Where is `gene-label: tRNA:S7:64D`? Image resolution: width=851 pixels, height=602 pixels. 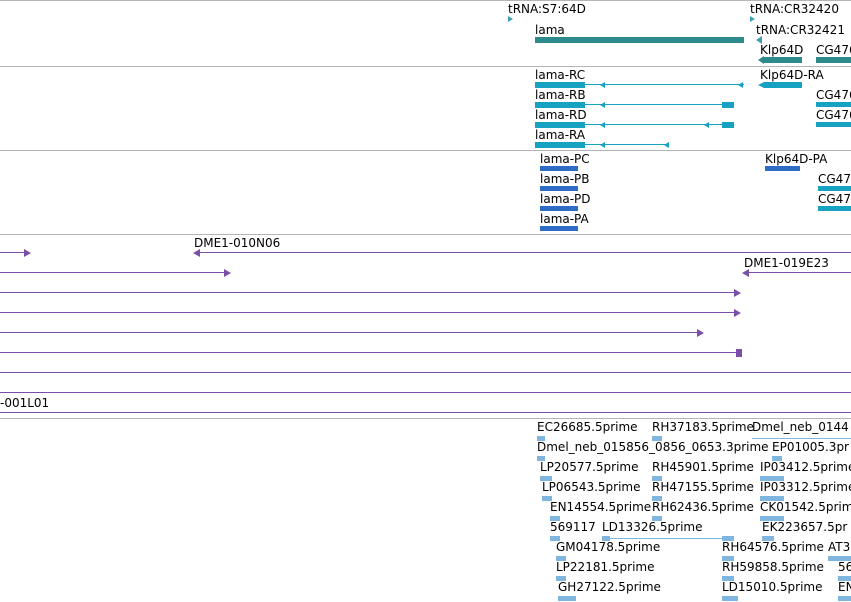
gene-label: tRNA:S7:64D is located at coordinates (547, 9).